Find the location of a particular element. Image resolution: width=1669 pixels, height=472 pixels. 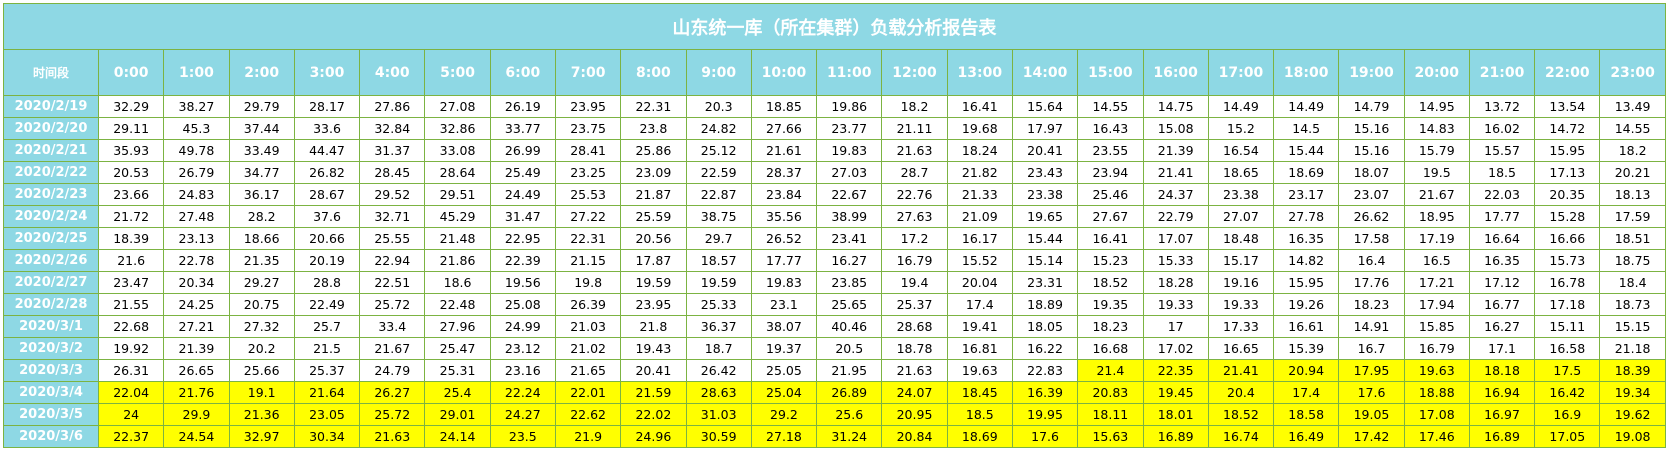

load-value-cell: 17.08 is located at coordinates (1436, 414).